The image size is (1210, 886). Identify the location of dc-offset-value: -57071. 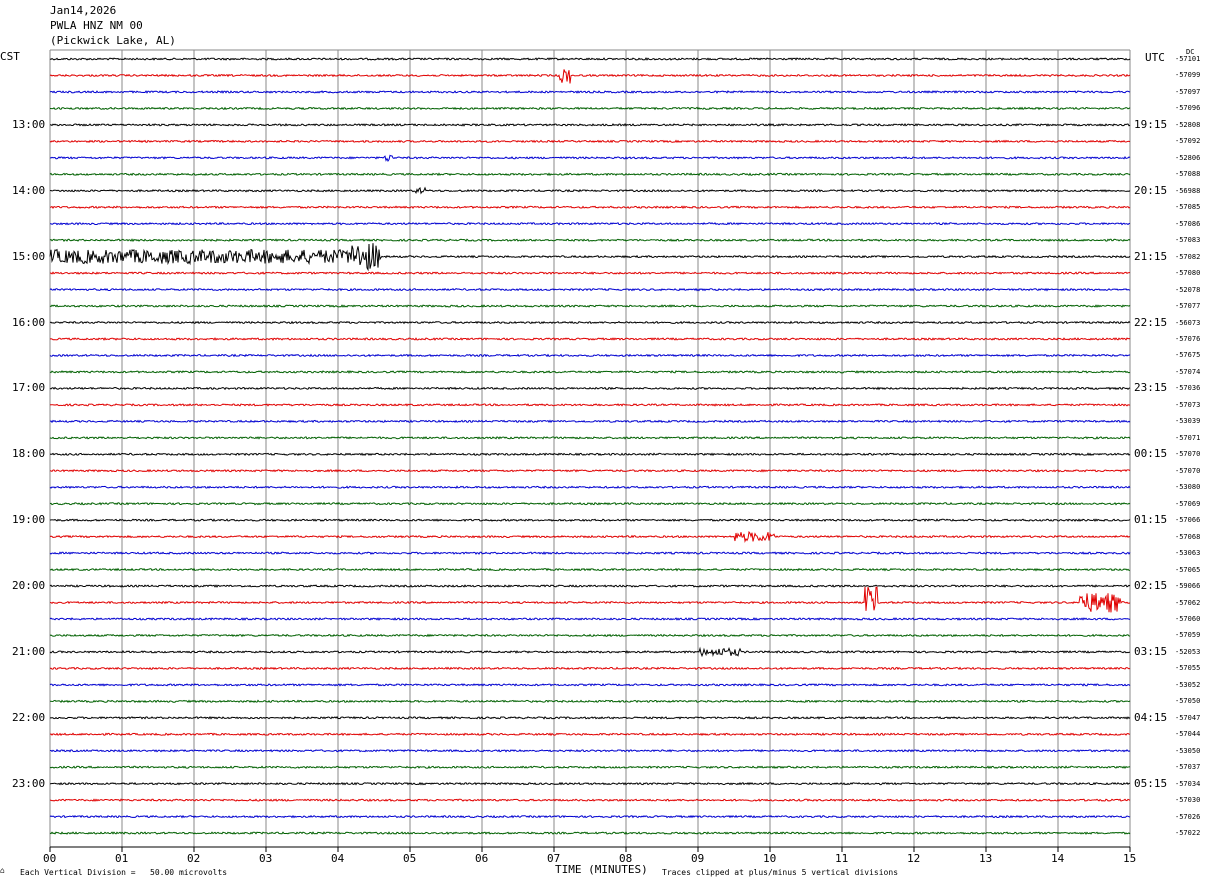
(1188, 437).